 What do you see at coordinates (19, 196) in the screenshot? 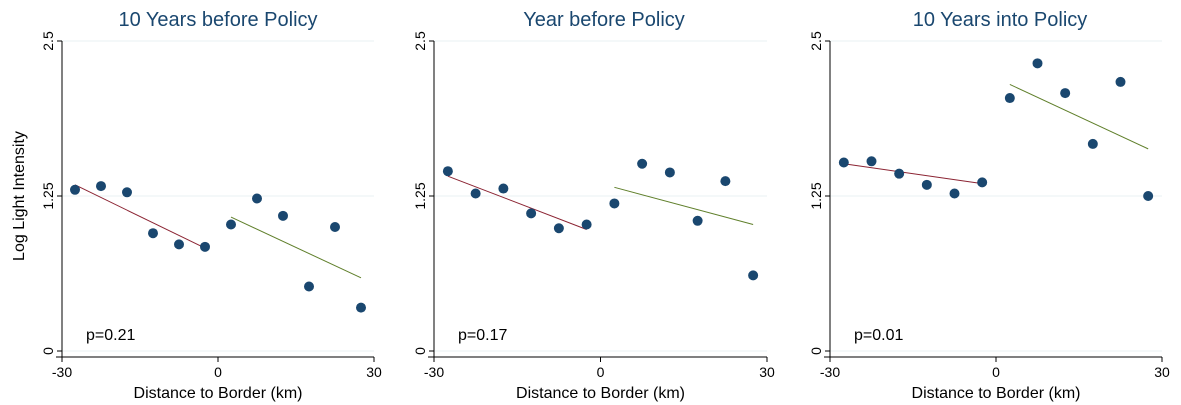
I see `y-axis-label: Log Light Intensity` at bounding box center [19, 196].